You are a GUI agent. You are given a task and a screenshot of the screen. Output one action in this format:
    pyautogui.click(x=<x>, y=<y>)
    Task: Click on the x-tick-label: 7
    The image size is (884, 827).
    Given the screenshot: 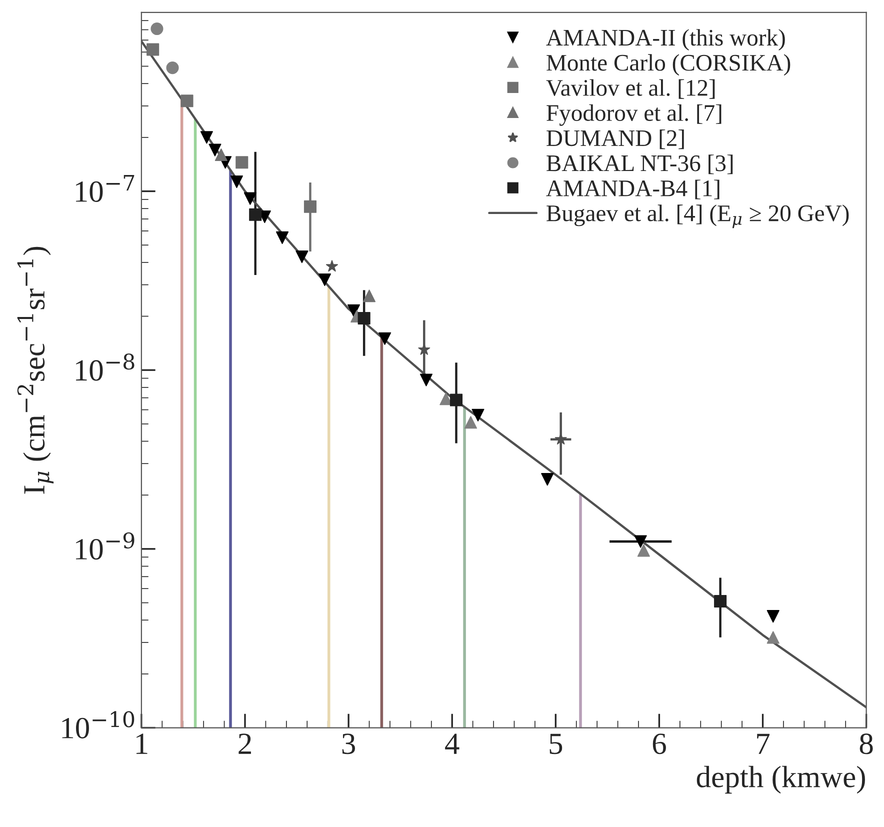 What is the action you would take?
    pyautogui.click(x=763, y=744)
    